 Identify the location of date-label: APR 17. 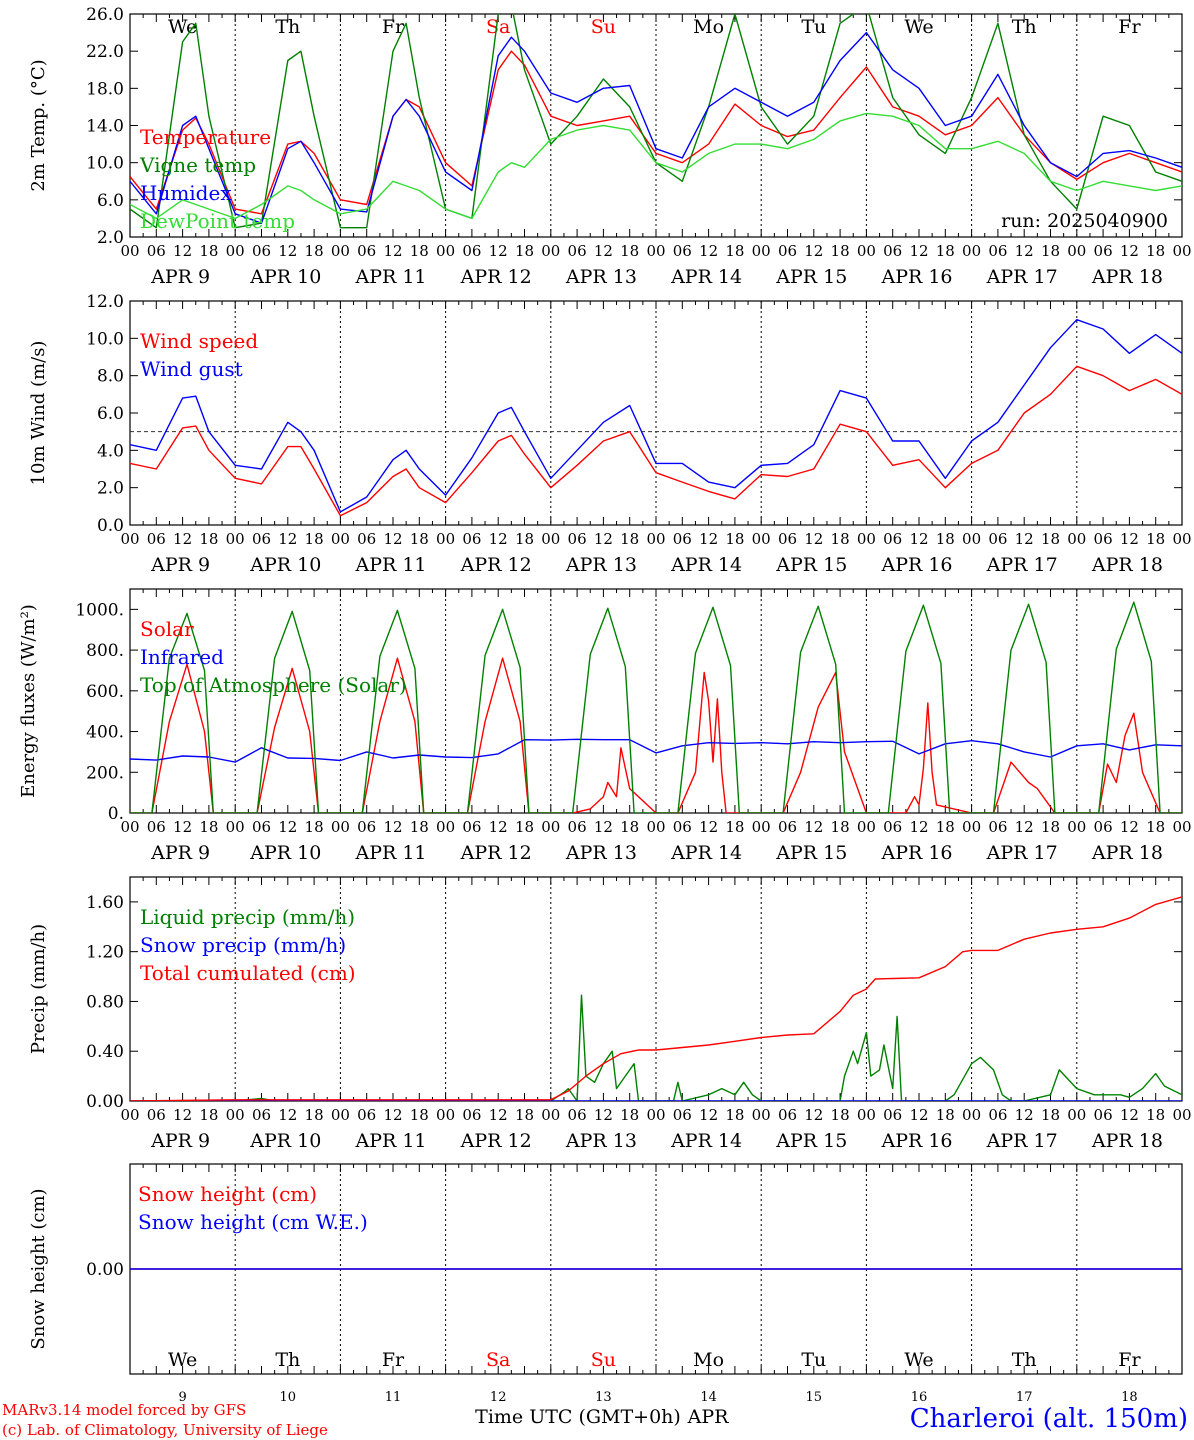
(1022, 1141).